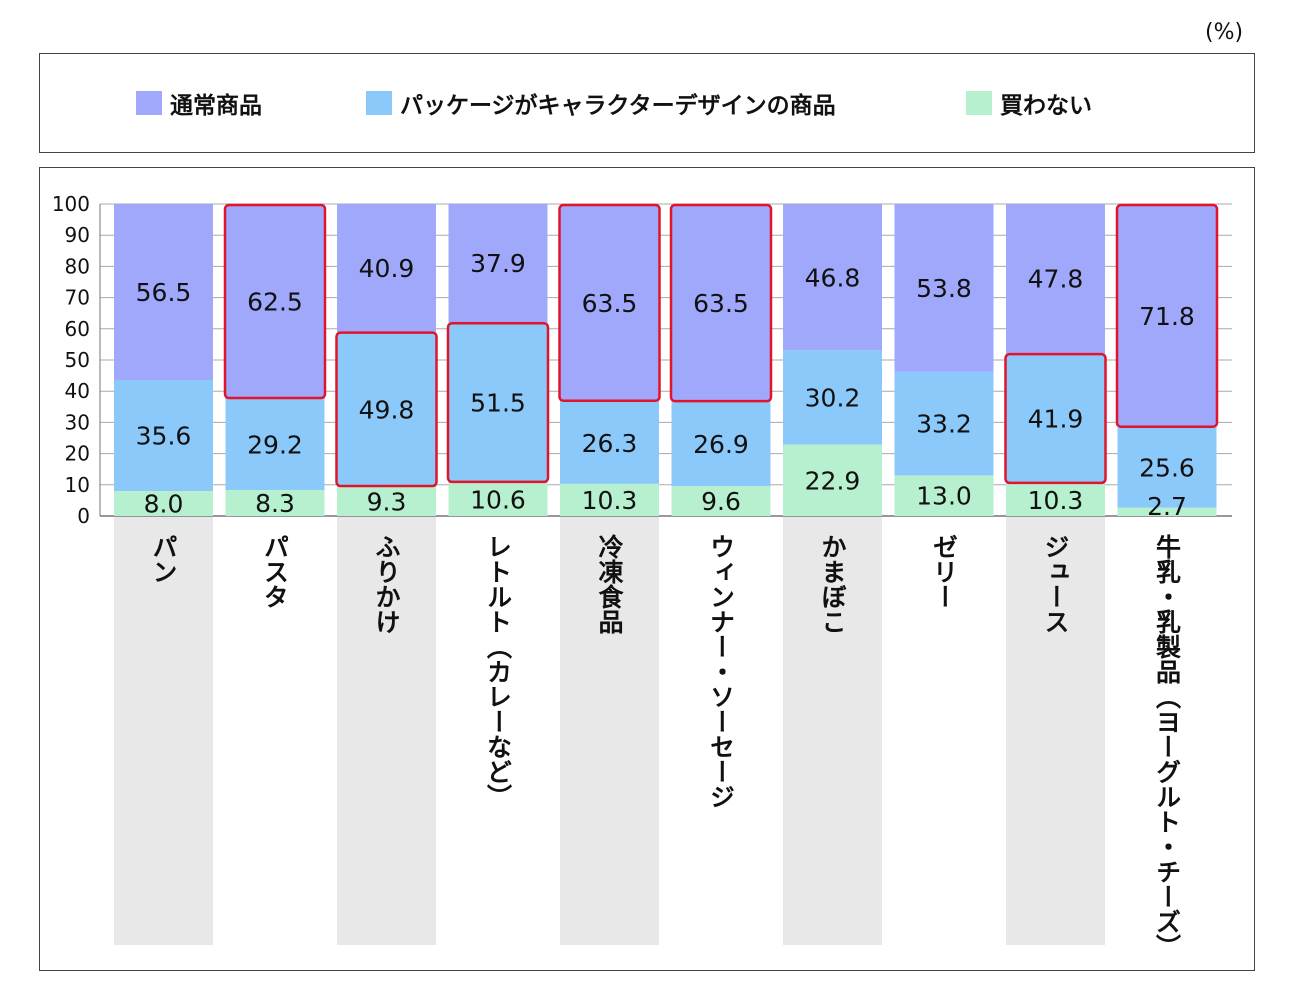  I want to click on data-label-character: 26.9, so click(721, 444).